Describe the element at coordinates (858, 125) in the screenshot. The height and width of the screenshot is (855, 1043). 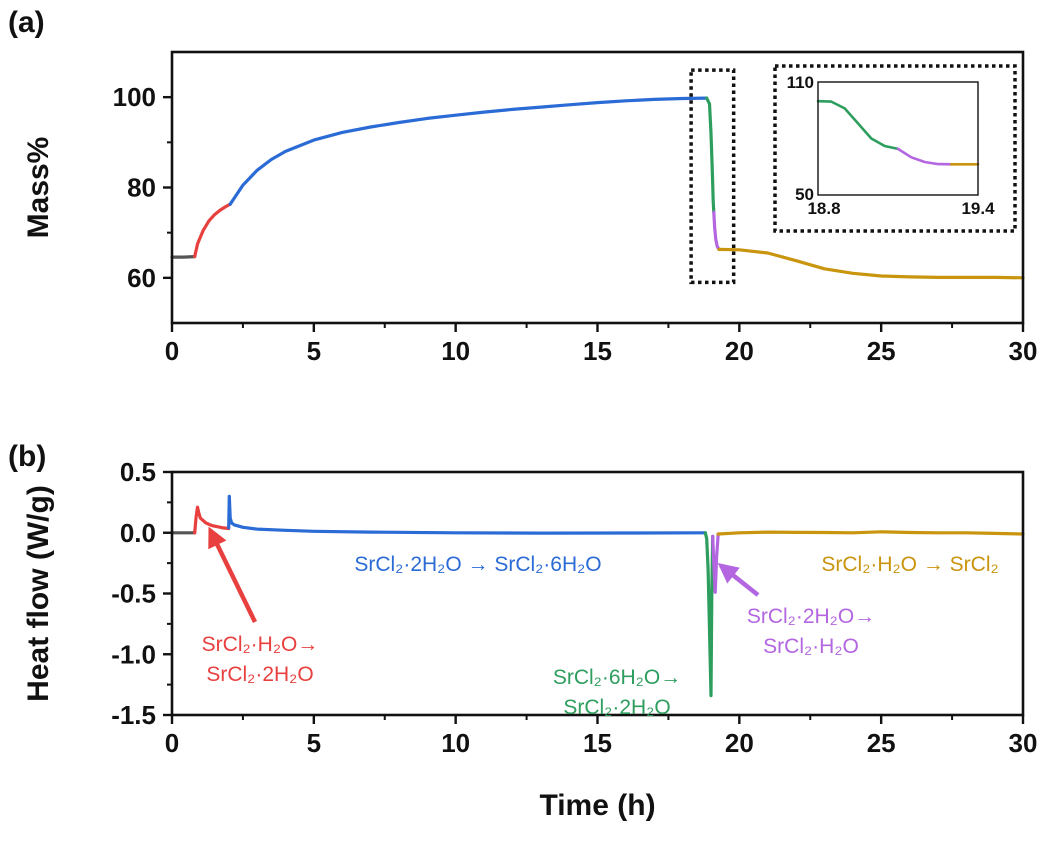
I see `inset-series-line-green` at that location.